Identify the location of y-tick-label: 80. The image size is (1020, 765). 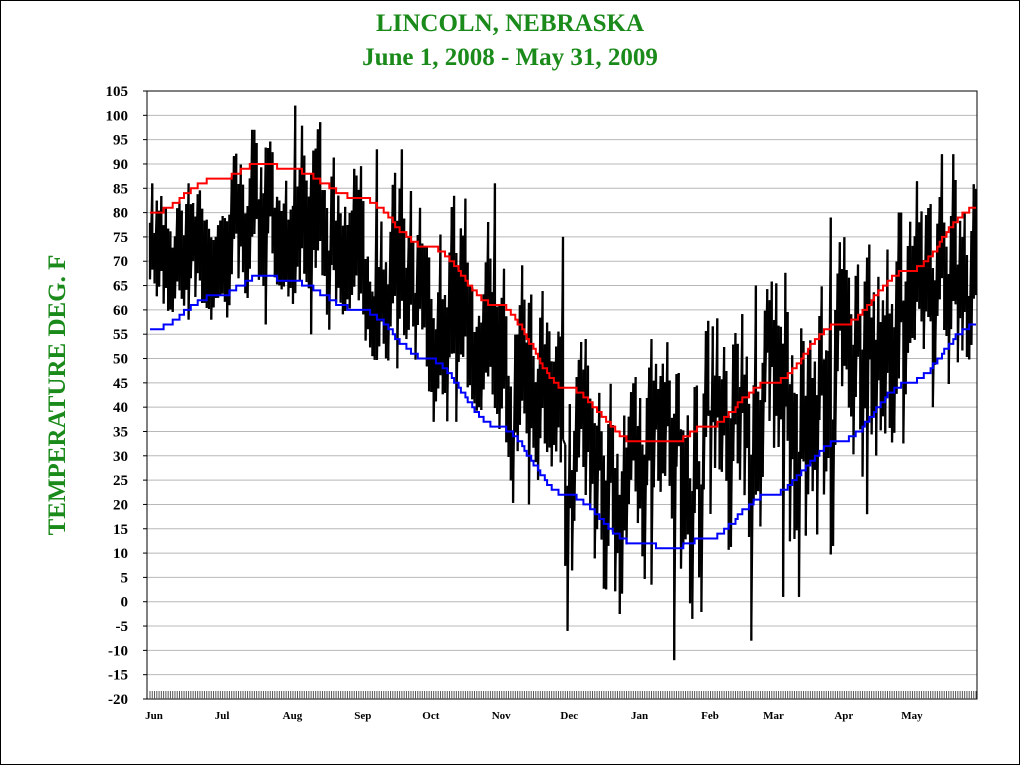
(120, 214).